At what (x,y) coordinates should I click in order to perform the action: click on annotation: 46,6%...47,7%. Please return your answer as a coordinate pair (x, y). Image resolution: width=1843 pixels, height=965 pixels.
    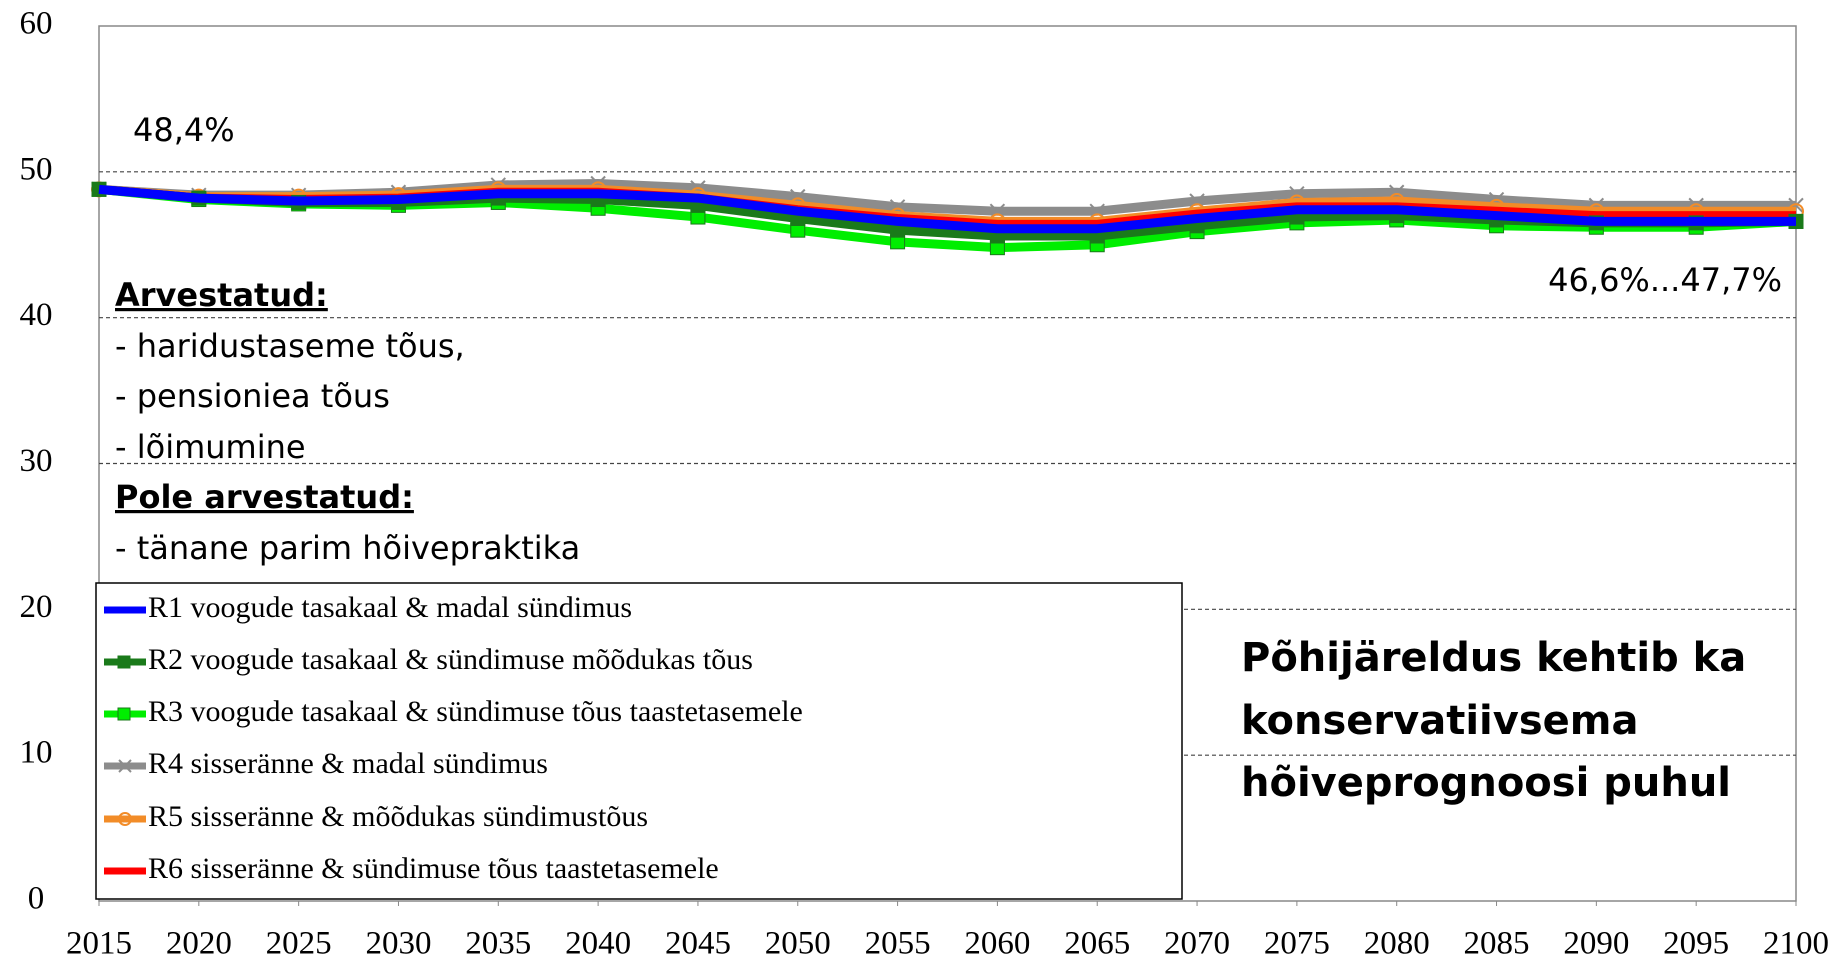
    Looking at the image, I should click on (1665, 280).